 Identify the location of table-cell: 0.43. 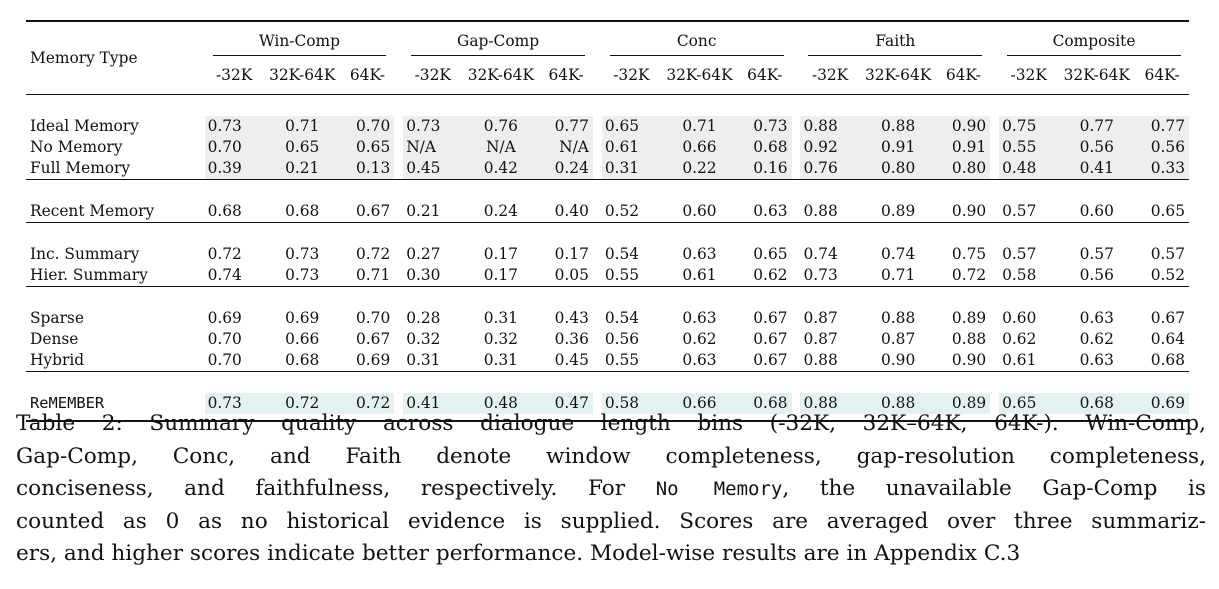
(571, 318).